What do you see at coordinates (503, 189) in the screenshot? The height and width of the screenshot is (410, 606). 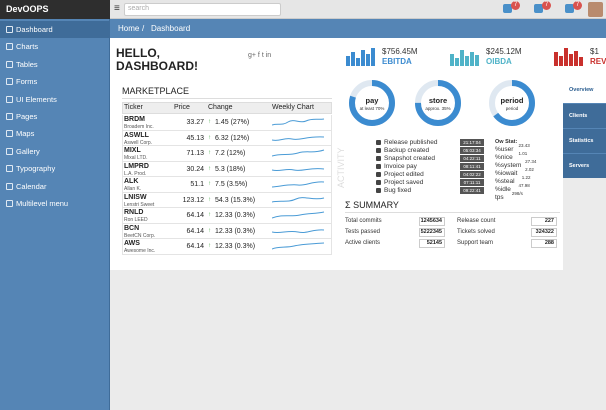 I see `stat-name: %idle` at bounding box center [503, 189].